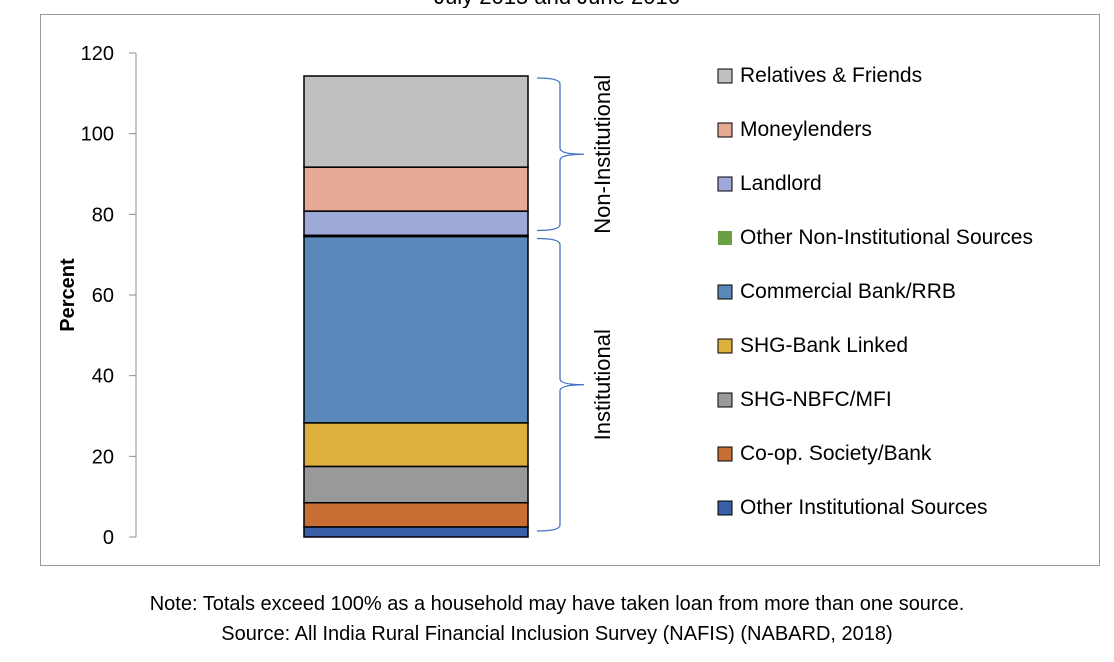 This screenshot has height=662, width=1114. Describe the element at coordinates (103, 457) in the screenshot. I see `y-tick-label: 20` at that location.